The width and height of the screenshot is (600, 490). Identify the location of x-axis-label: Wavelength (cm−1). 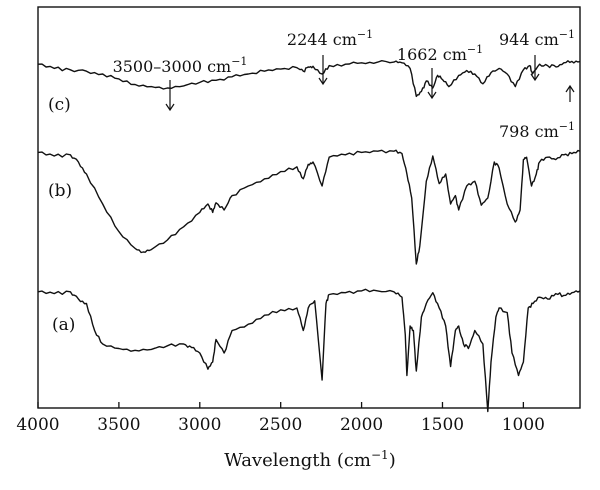
(309, 459).